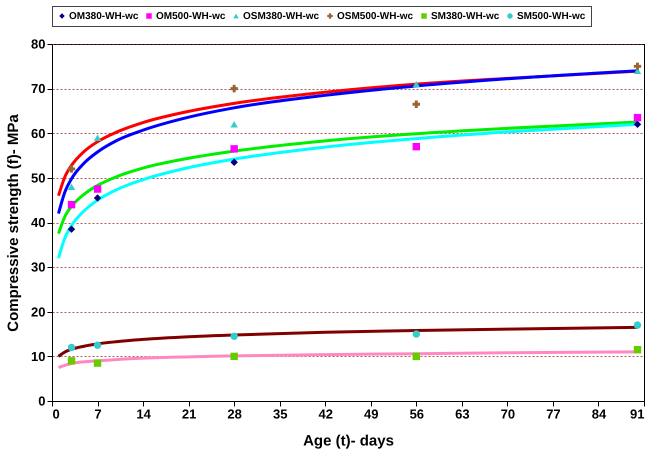 The image size is (659, 453). What do you see at coordinates (371, 414) in the screenshot?
I see `x-tick-label: 49` at bounding box center [371, 414].